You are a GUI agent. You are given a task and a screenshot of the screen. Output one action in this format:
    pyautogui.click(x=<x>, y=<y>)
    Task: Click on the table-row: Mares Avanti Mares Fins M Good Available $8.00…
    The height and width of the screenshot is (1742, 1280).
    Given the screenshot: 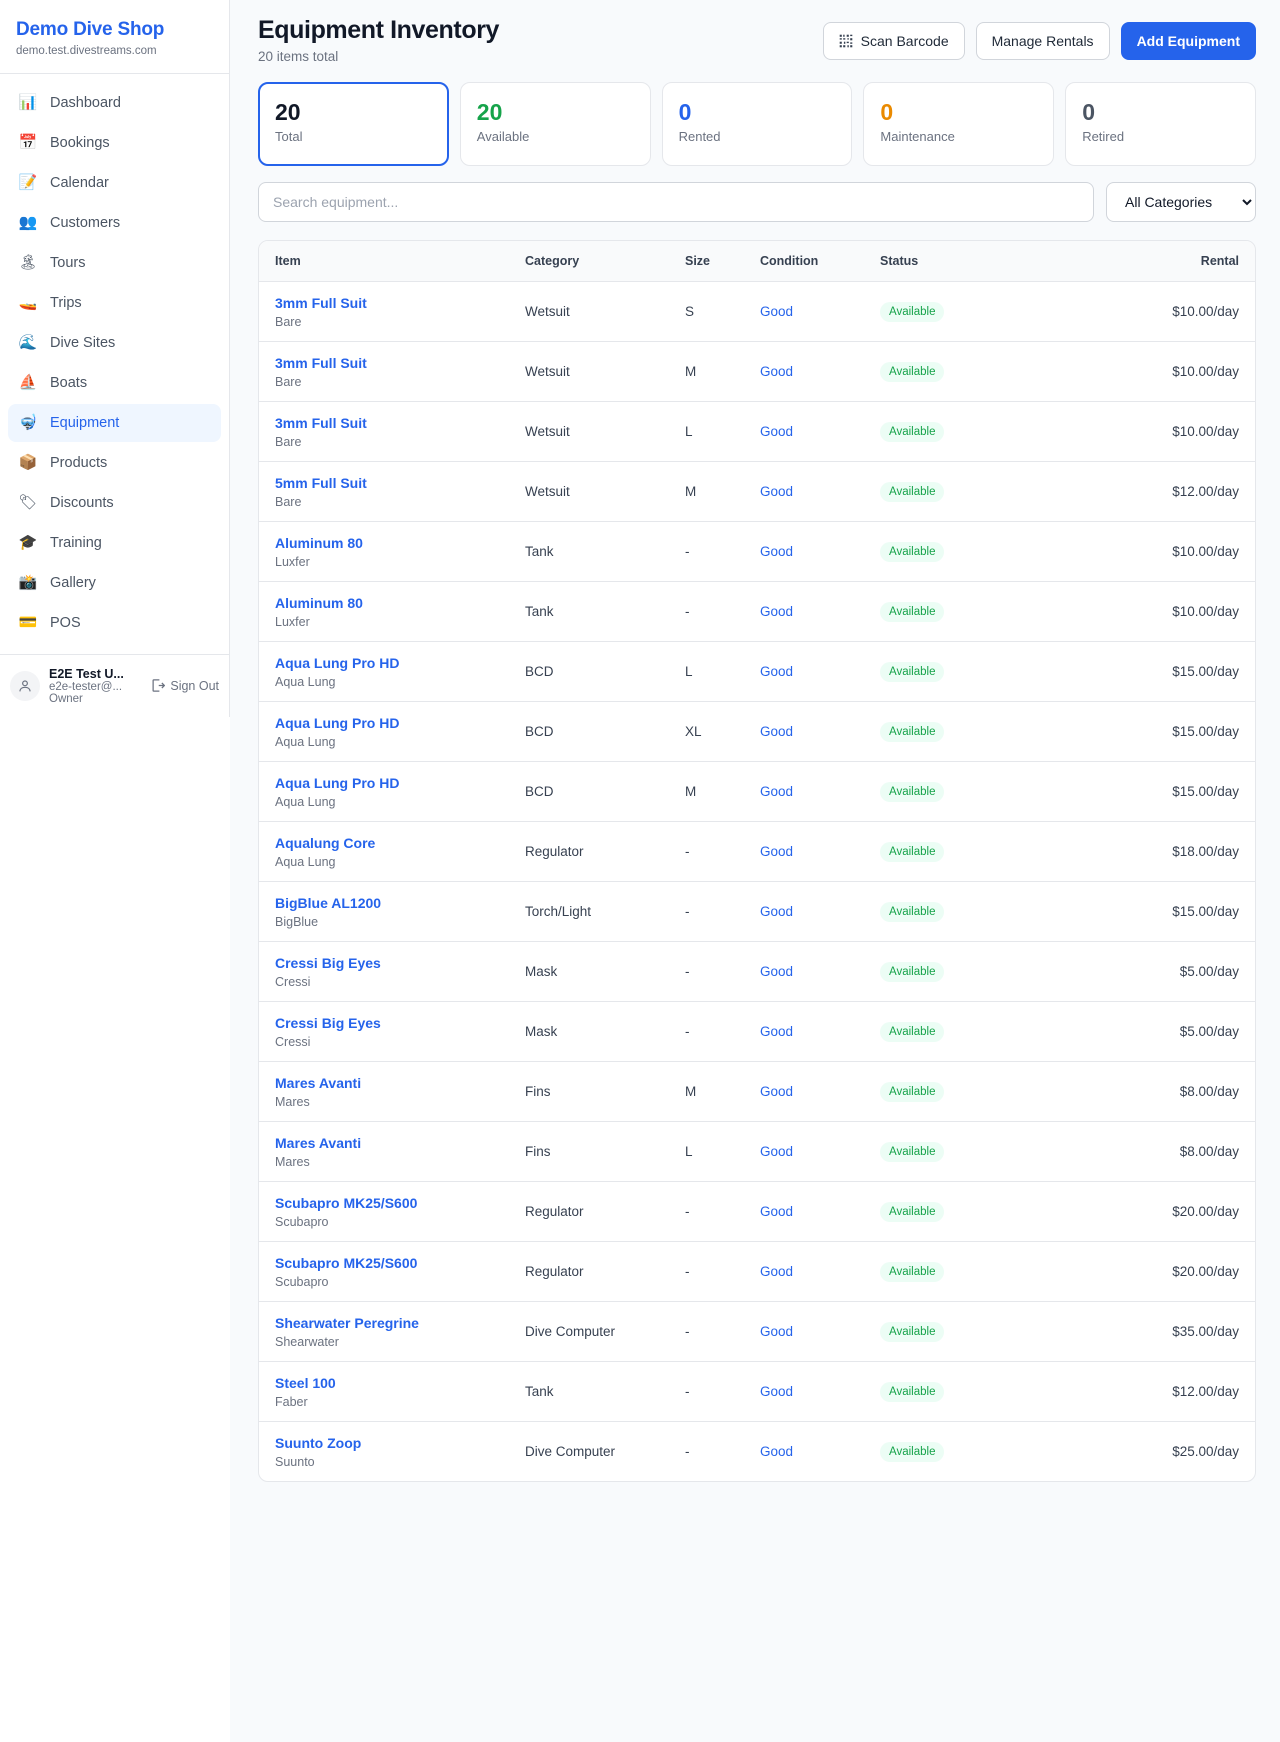 What is the action you would take?
    pyautogui.click(x=757, y=1091)
    